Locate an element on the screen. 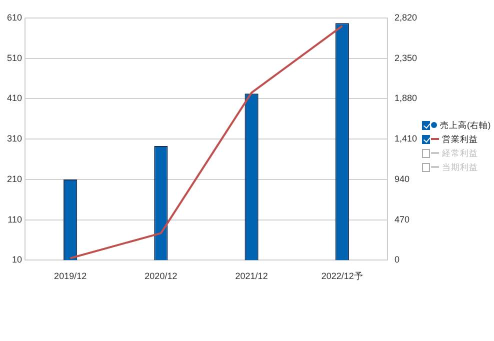 The height and width of the screenshot is (341, 494). y-tick-label: 110 is located at coordinates (15, 219).